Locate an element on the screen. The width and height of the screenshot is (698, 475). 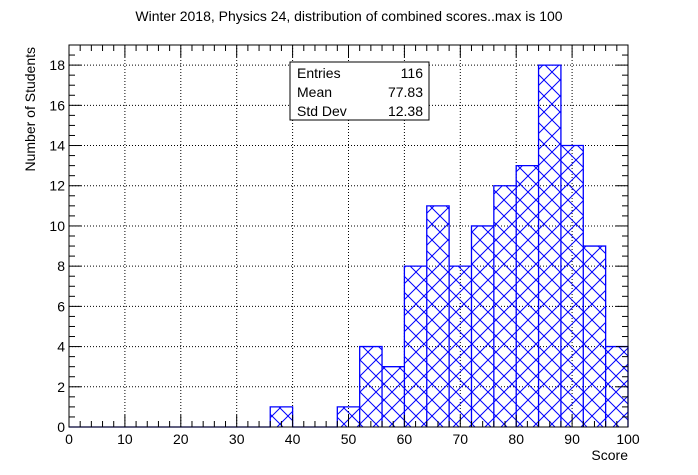
stats-stddev-value: 12.38 is located at coordinates (405, 111).